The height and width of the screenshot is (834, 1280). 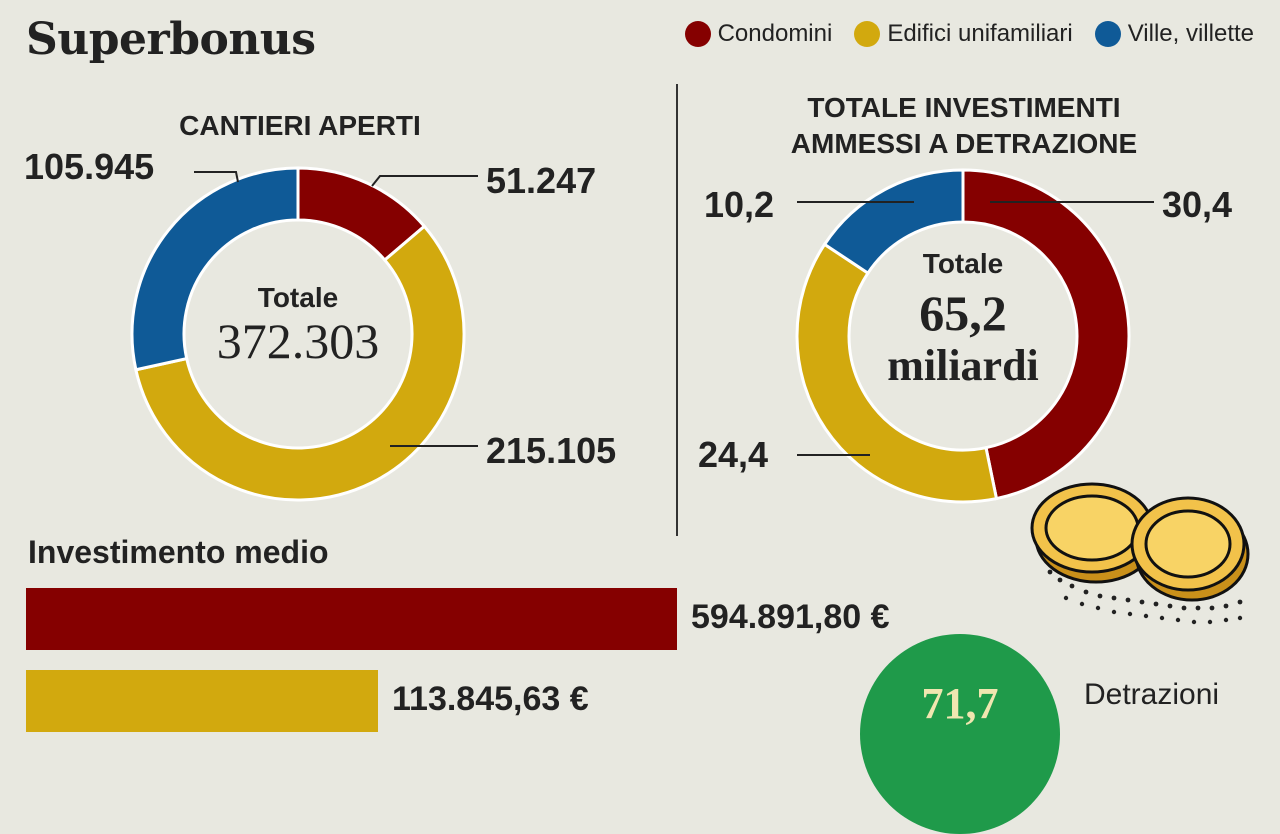 I want to click on page-title: Superbonus, so click(x=171, y=39).